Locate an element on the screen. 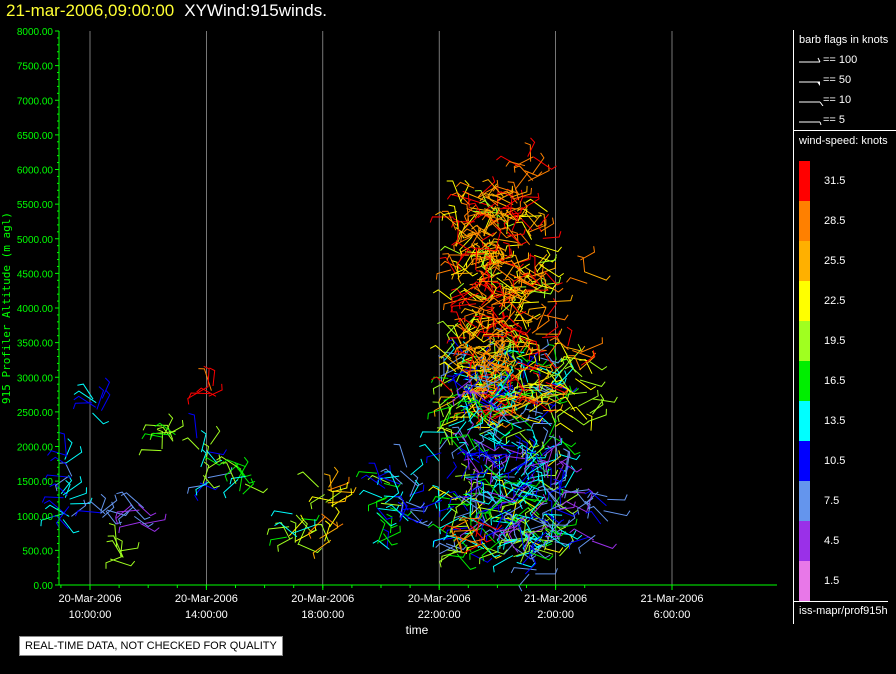 This screenshot has width=896, height=674. colorbar-label: 13.5 is located at coordinates (835, 421).